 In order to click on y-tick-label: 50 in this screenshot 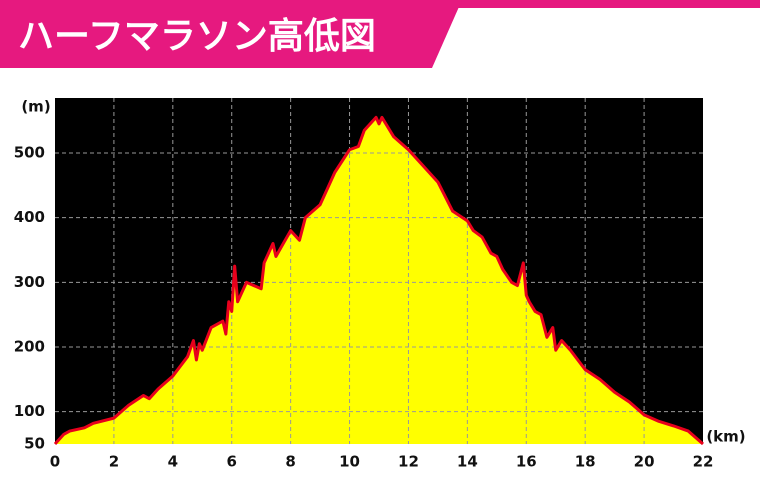, I will do `click(34, 444)`.